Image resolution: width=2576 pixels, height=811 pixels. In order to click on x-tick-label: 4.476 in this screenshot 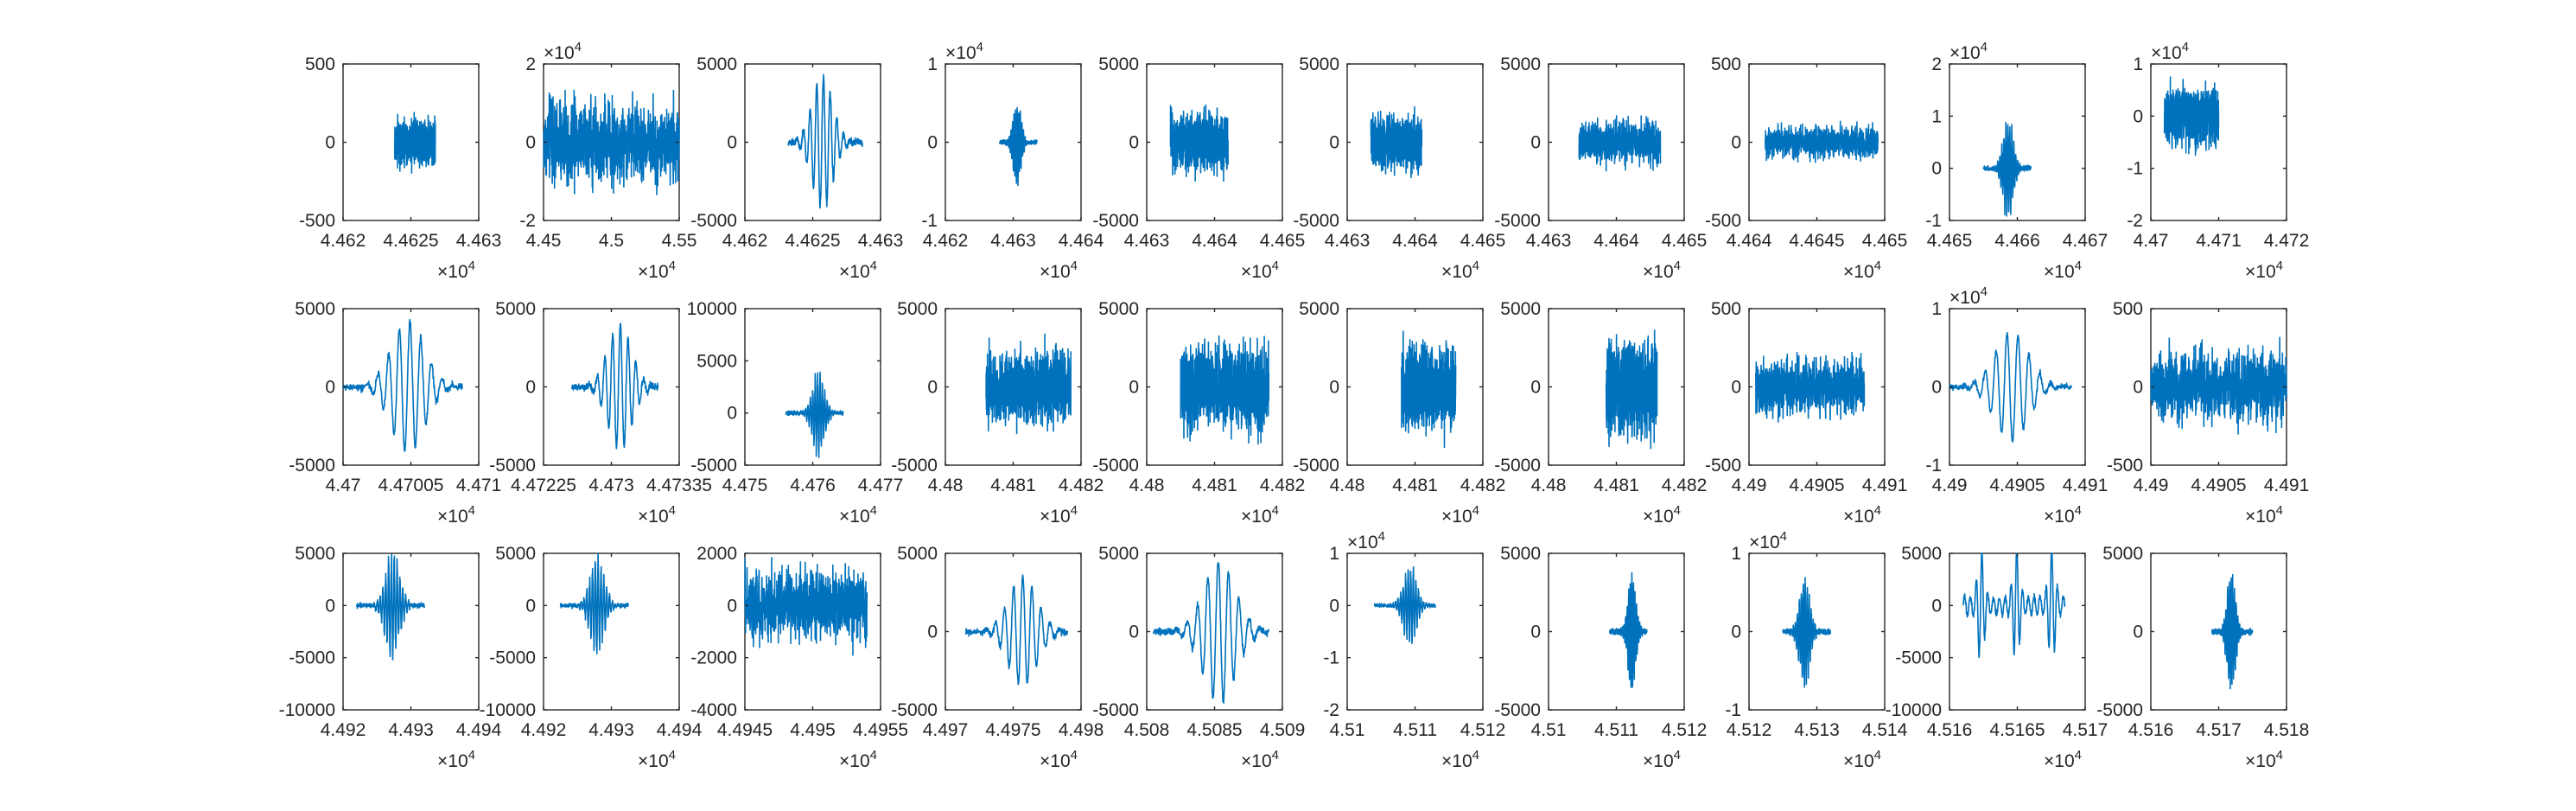, I will do `click(813, 485)`.